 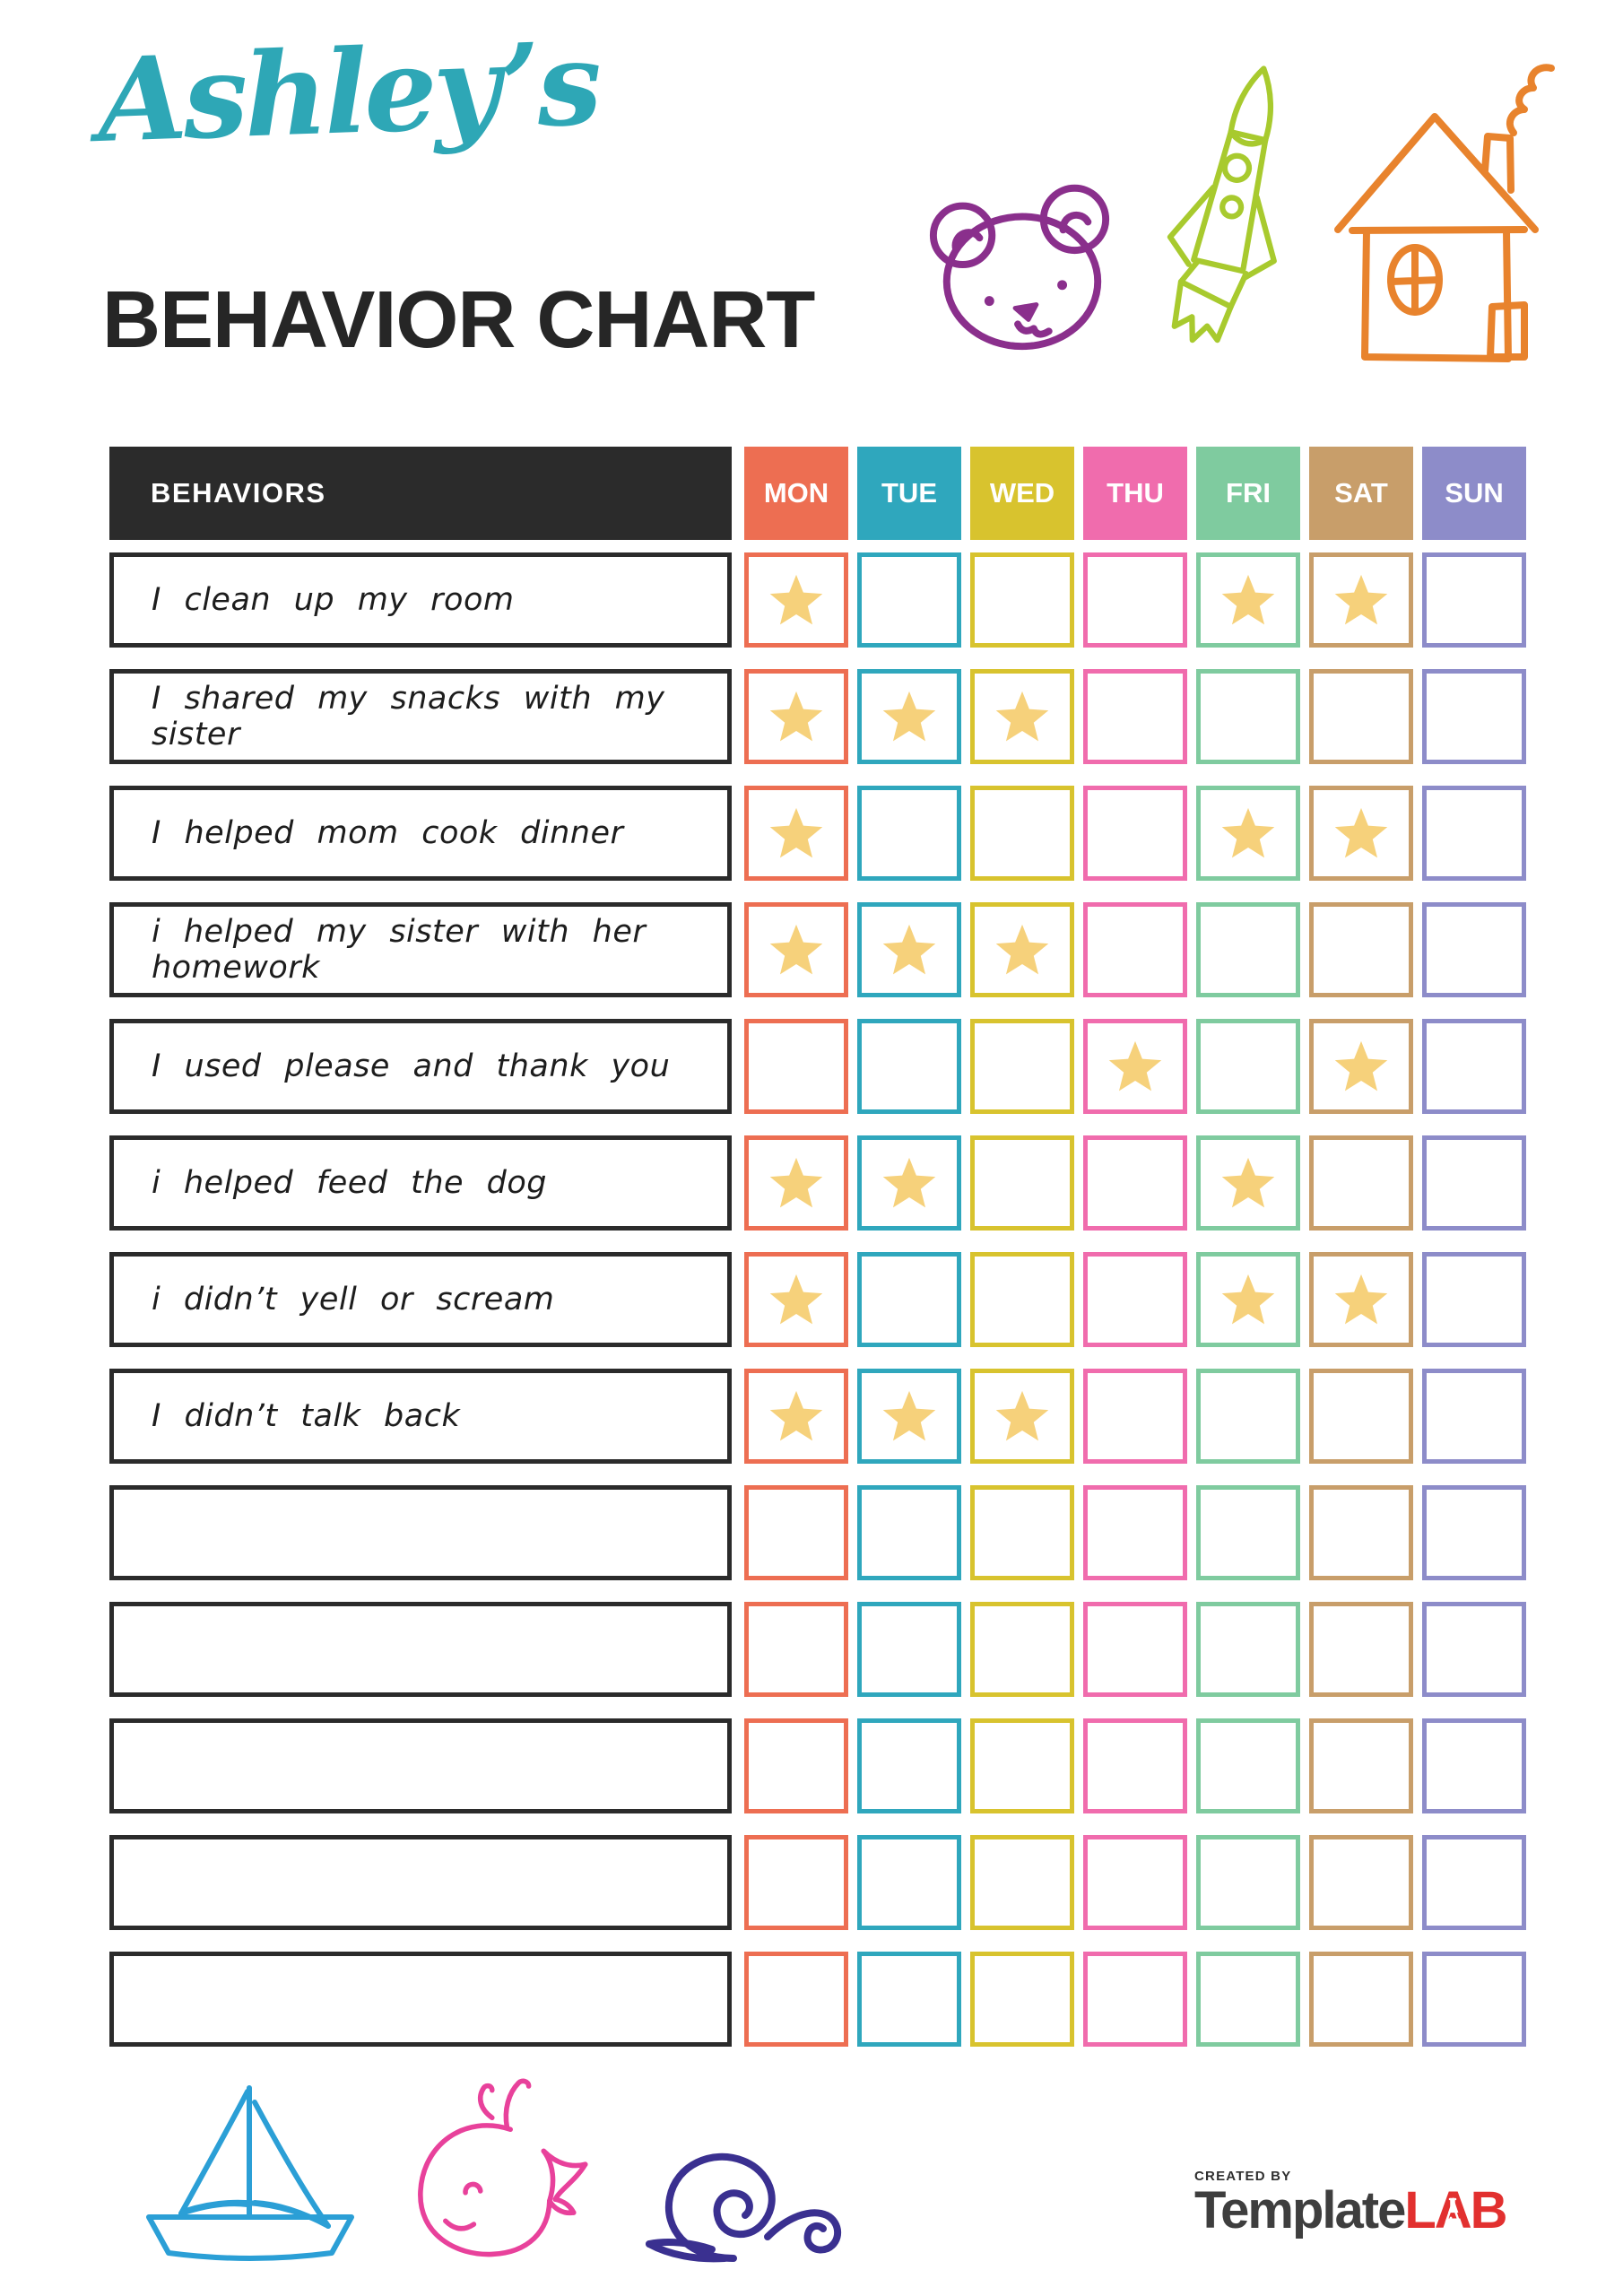 I want to click on chart-row: I helped mom cook dinner, so click(x=822, y=833).